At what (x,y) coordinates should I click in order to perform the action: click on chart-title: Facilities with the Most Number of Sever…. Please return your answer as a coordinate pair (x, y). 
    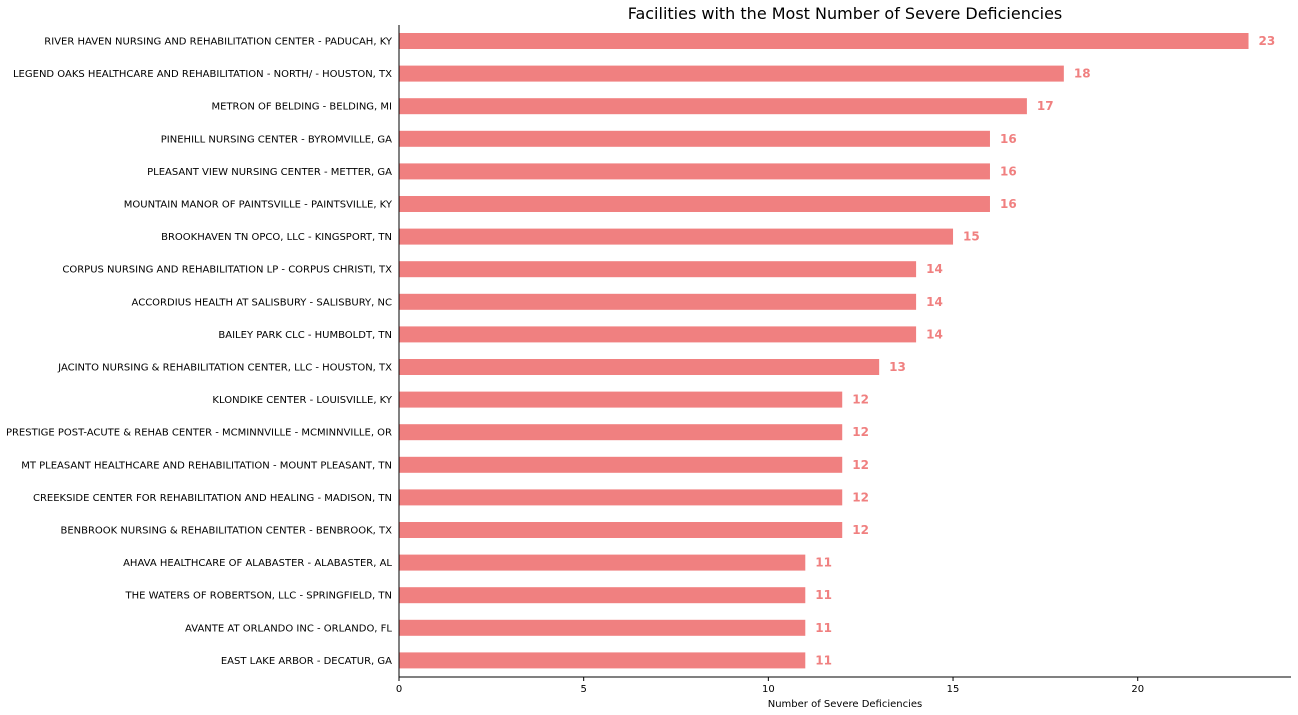
    Looking at the image, I should click on (845, 13).